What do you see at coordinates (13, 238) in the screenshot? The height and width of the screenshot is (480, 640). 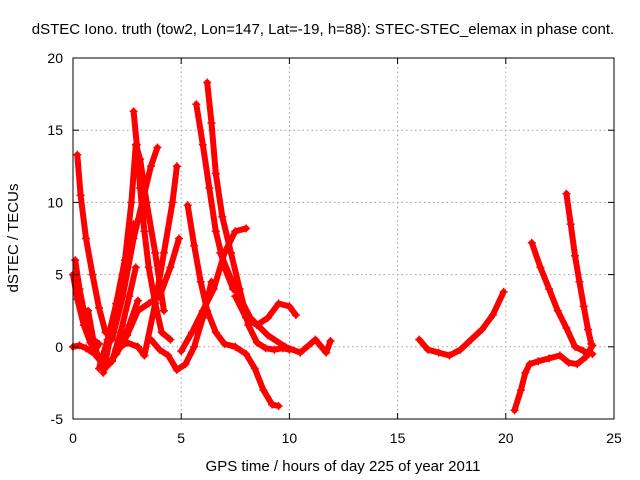 I see `y-axis-label: dSTEC / TECUs` at bounding box center [13, 238].